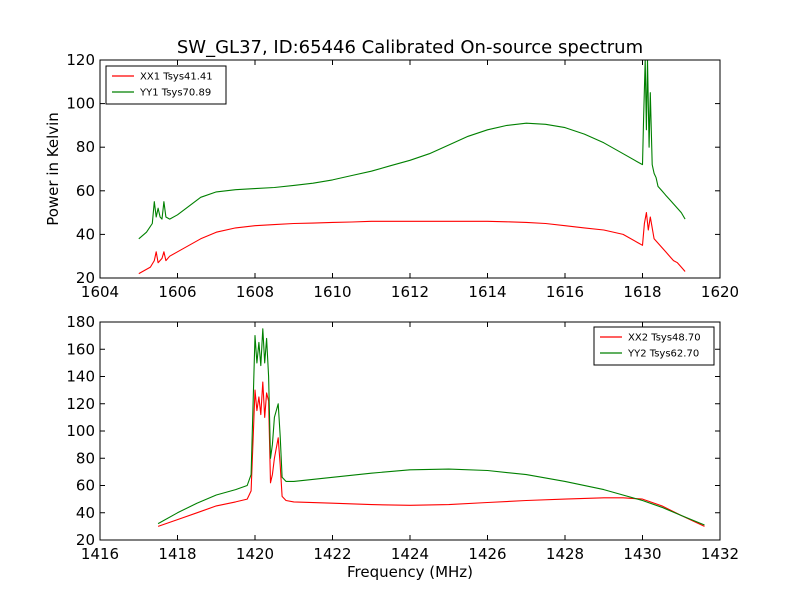 The height and width of the screenshot is (600, 800). I want to click on legend-entry: YY1 Tsys70.89, so click(175, 93).